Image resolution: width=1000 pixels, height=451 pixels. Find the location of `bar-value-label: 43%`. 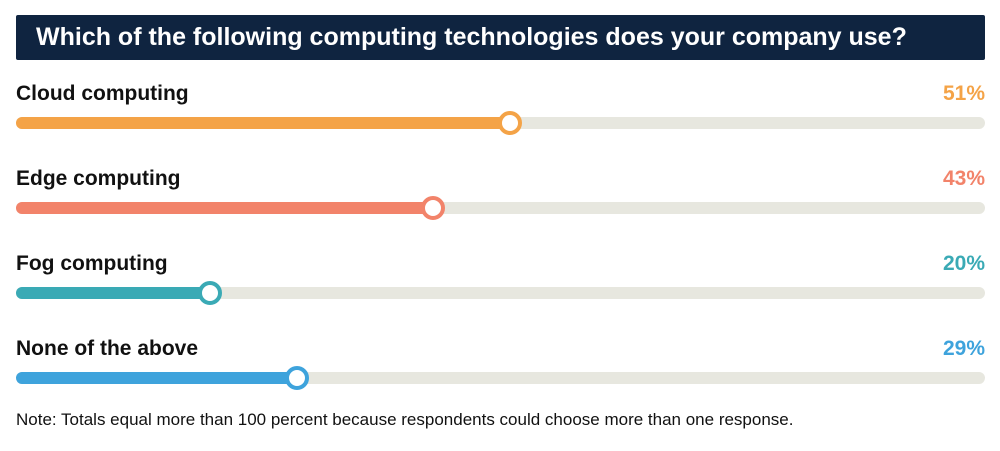

bar-value-label: 43% is located at coordinates (963, 178).